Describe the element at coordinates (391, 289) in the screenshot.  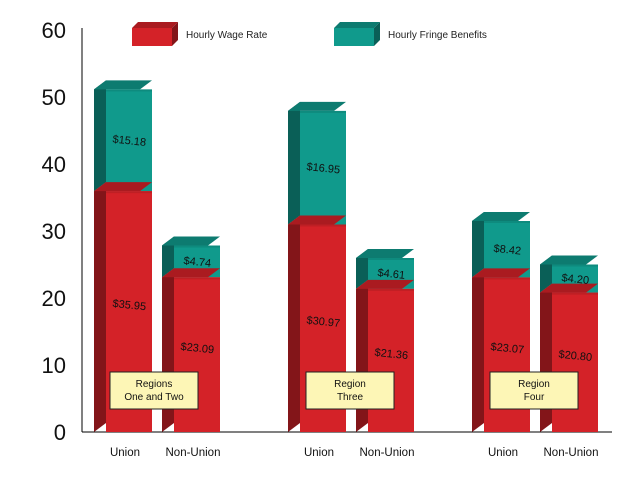
I see `bar-wage-4-edge` at that location.